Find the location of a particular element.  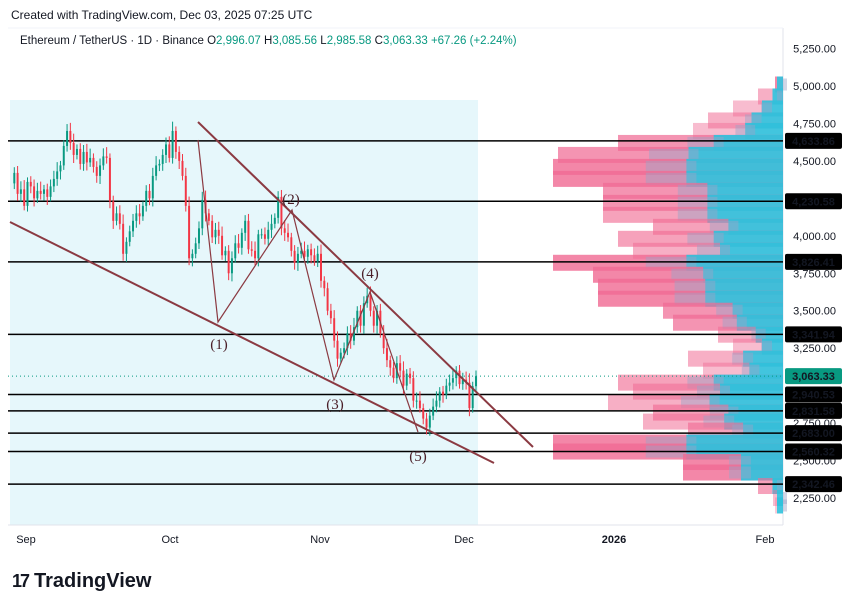

y-axis-tick-label: 4,500.00 is located at coordinates (814, 162).